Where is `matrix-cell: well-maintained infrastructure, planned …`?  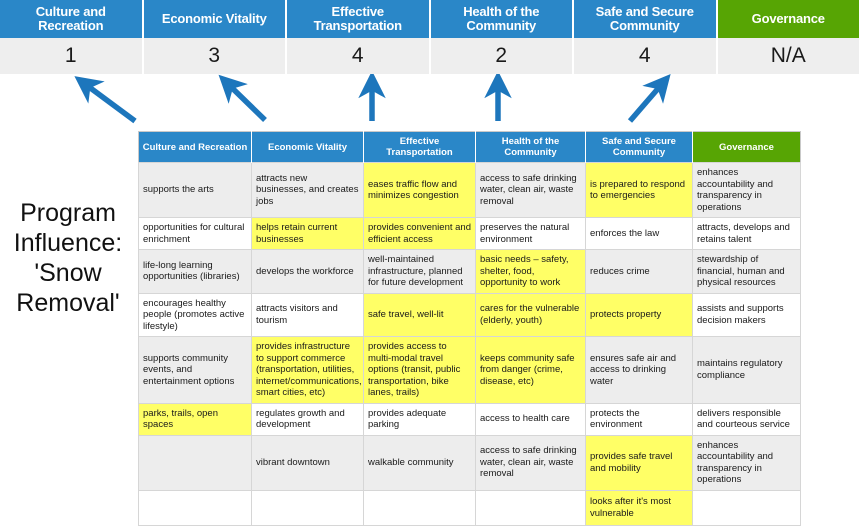
matrix-cell: well-maintained infrastructure, planned … is located at coordinates (420, 272).